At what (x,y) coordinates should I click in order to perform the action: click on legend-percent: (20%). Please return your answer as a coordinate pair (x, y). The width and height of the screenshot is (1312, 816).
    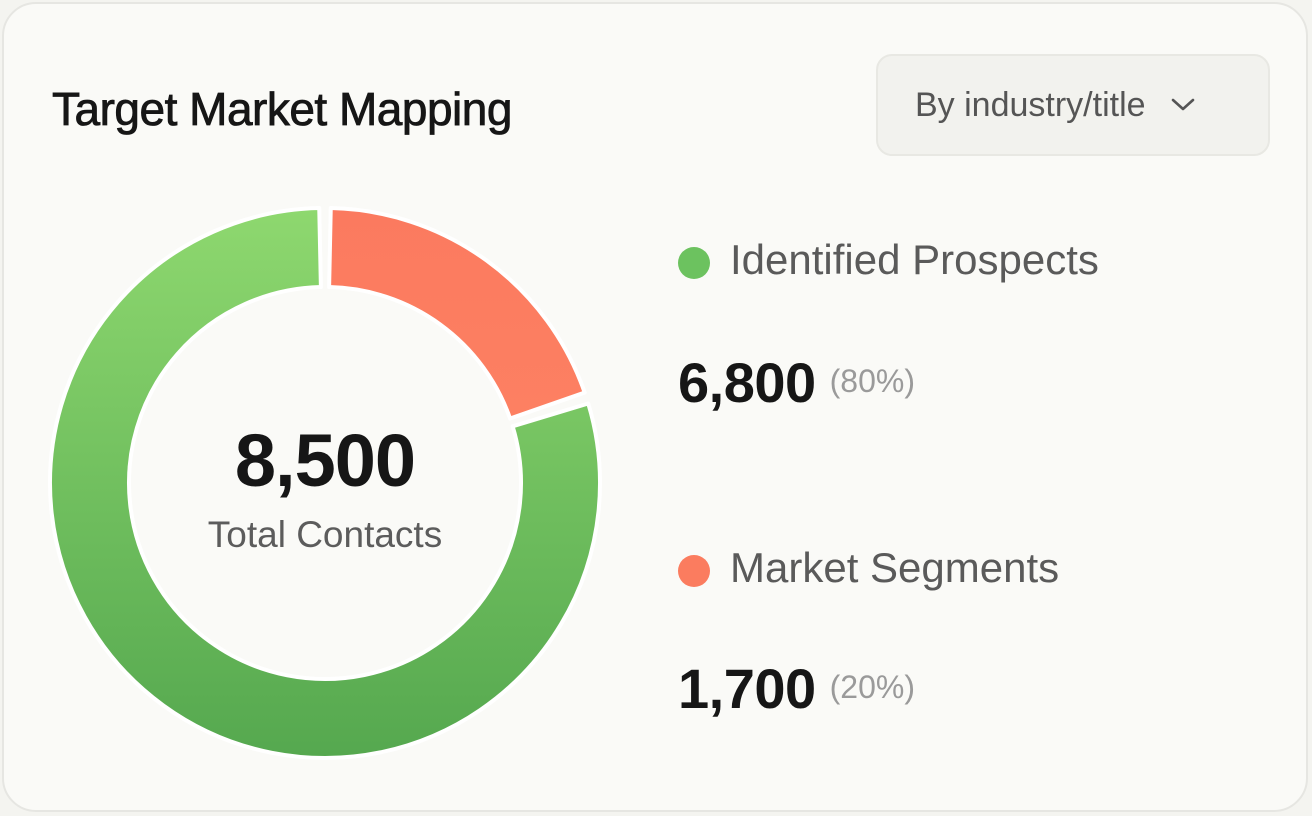
    Looking at the image, I should click on (872, 687).